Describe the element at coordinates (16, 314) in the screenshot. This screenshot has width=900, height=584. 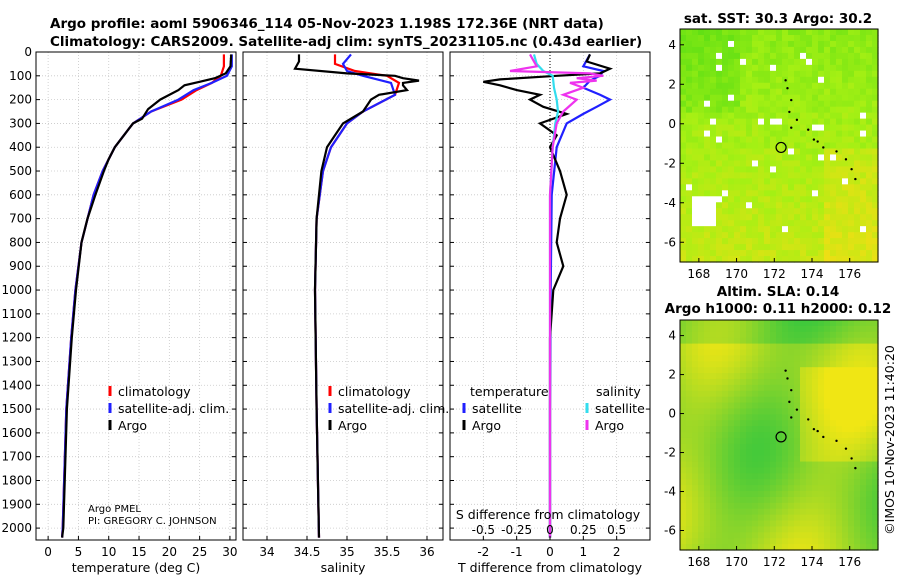
I see `y-tick-label: 1100` at that location.